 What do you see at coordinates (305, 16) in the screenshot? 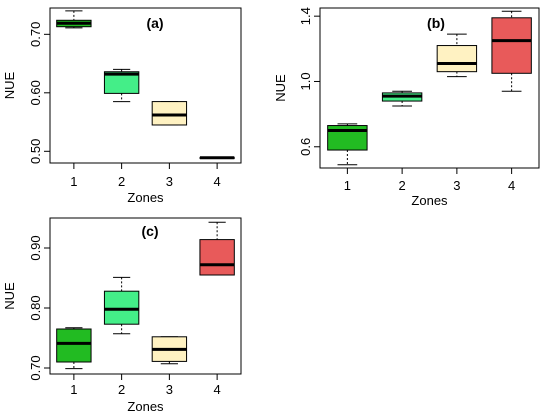
I see `y-tick-label: 1.4` at bounding box center [305, 16].